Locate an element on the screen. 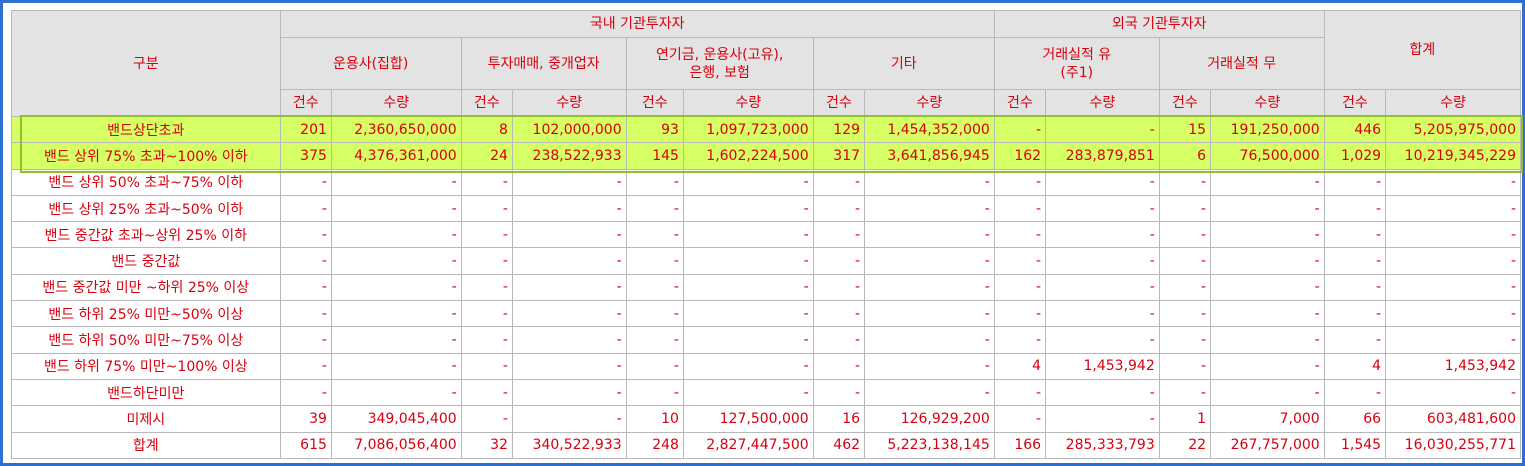 This screenshot has height=466, width=1525. table-cell: 285,333,793 is located at coordinates (1102, 445).